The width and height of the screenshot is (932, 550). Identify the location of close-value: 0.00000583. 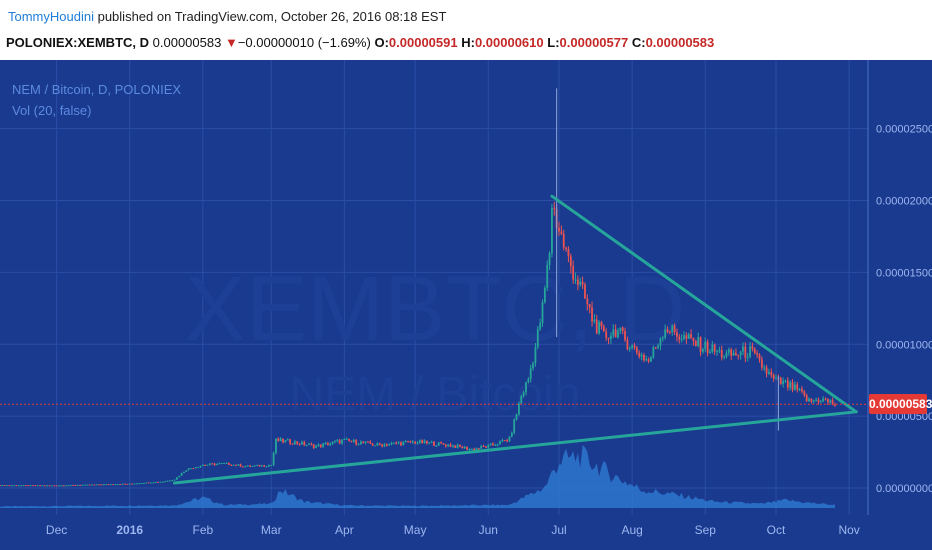
(680, 42).